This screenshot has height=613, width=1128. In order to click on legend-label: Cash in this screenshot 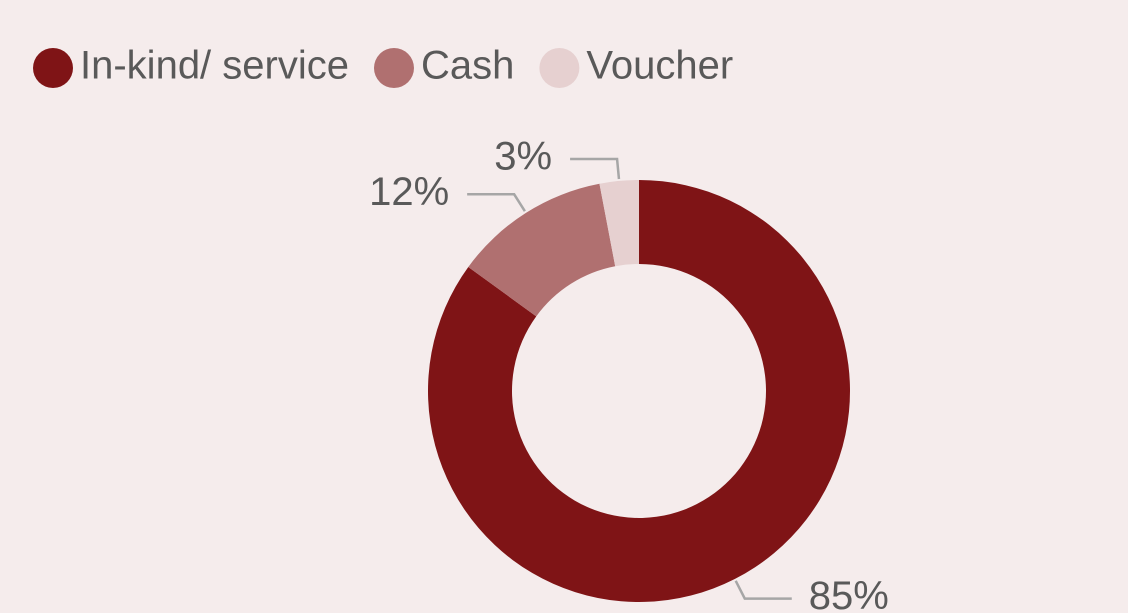, I will do `click(467, 66)`.